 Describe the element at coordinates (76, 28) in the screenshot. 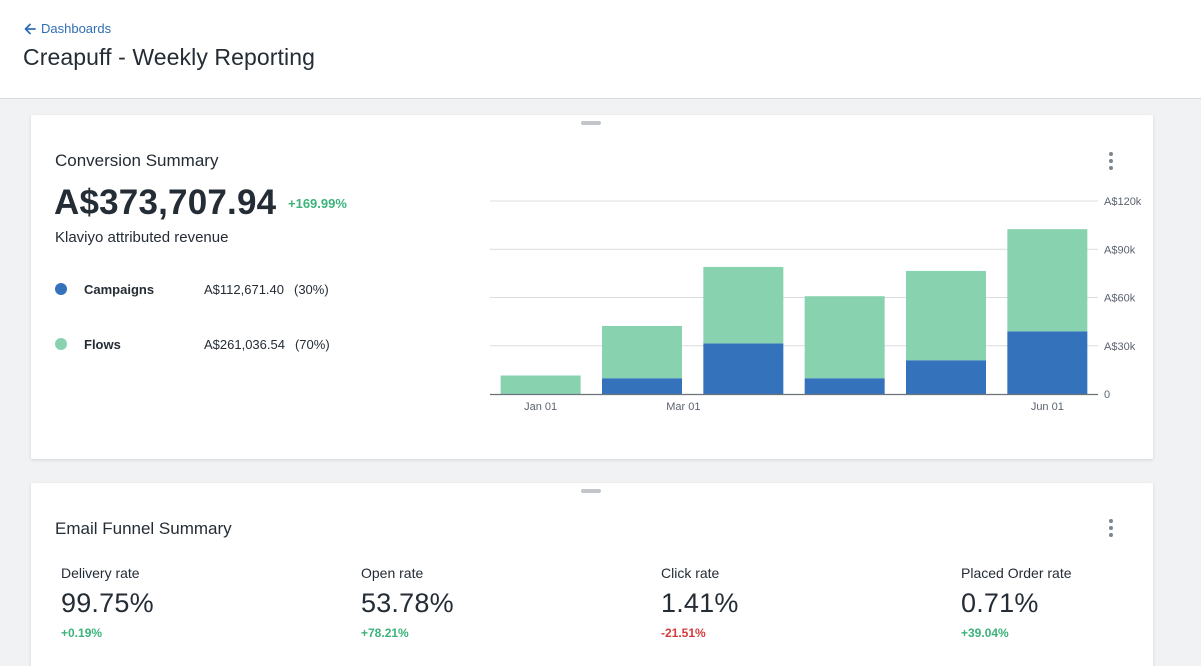

I see `back-link-label: Dashboards` at that location.